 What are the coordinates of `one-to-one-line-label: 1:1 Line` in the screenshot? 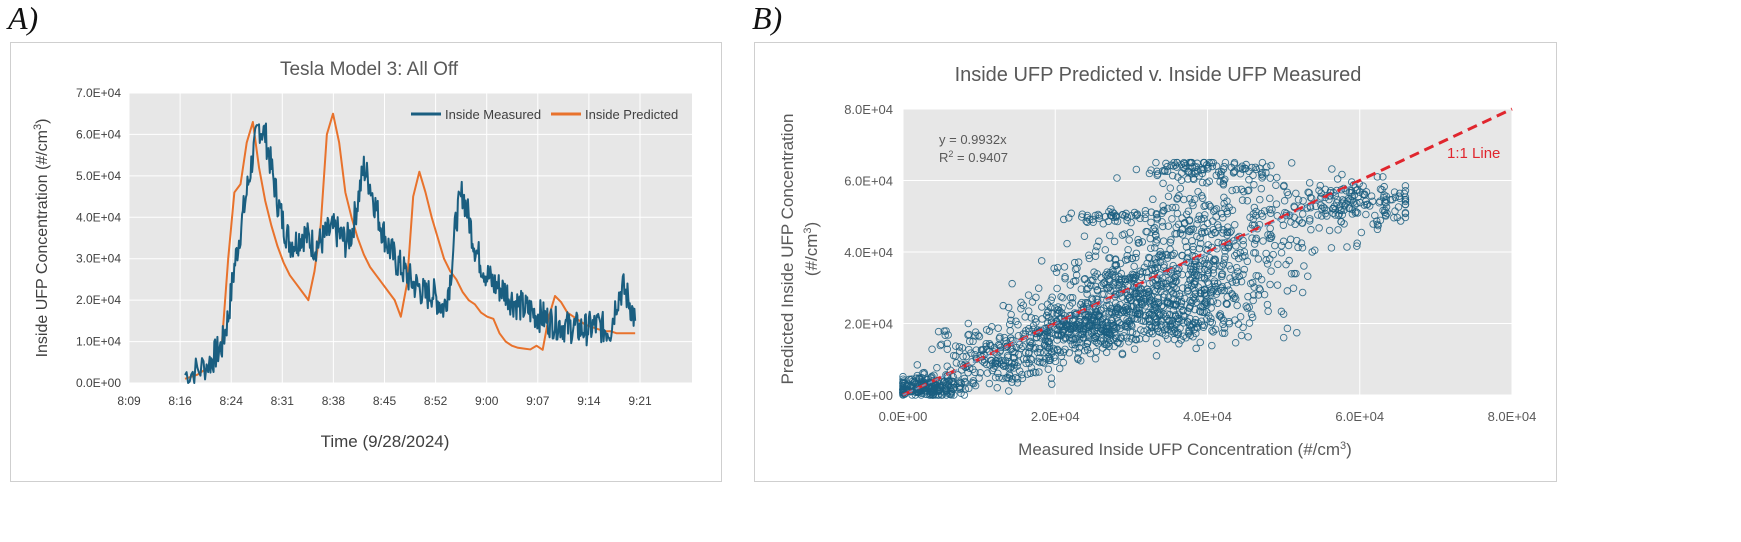 It's located at (1473, 153).